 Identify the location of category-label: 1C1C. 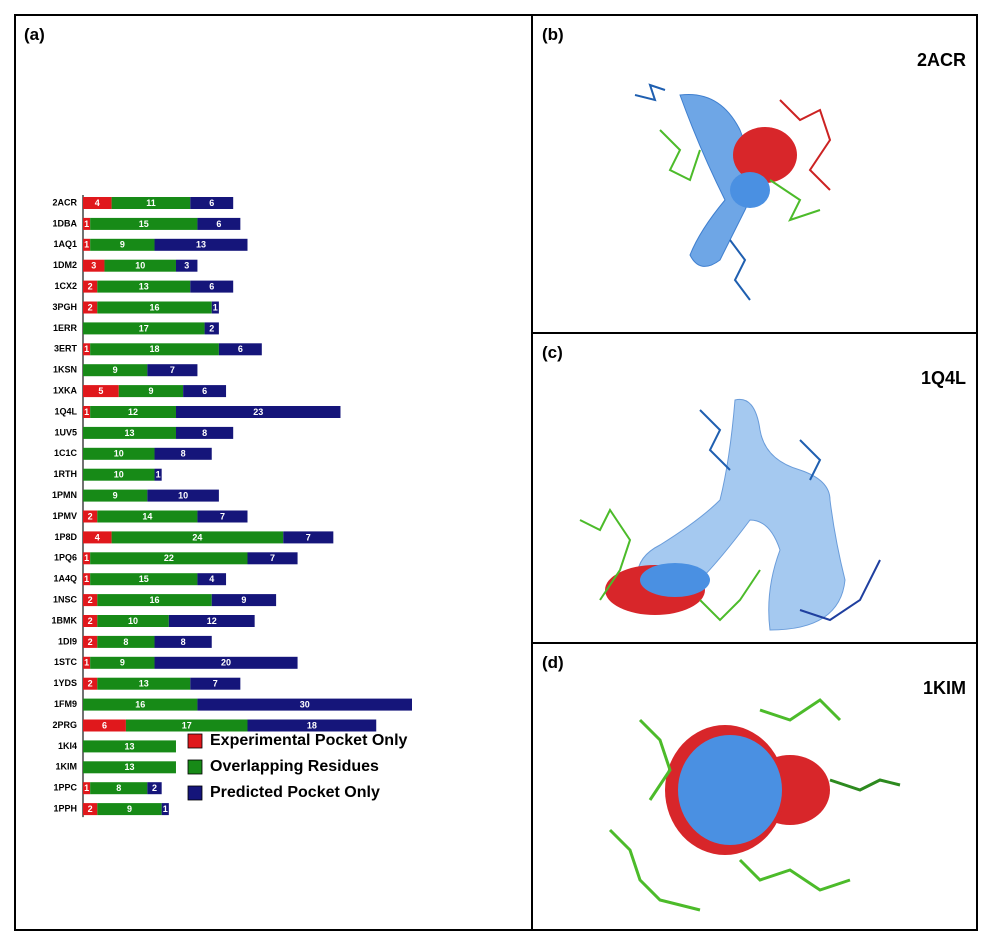
(66, 453).